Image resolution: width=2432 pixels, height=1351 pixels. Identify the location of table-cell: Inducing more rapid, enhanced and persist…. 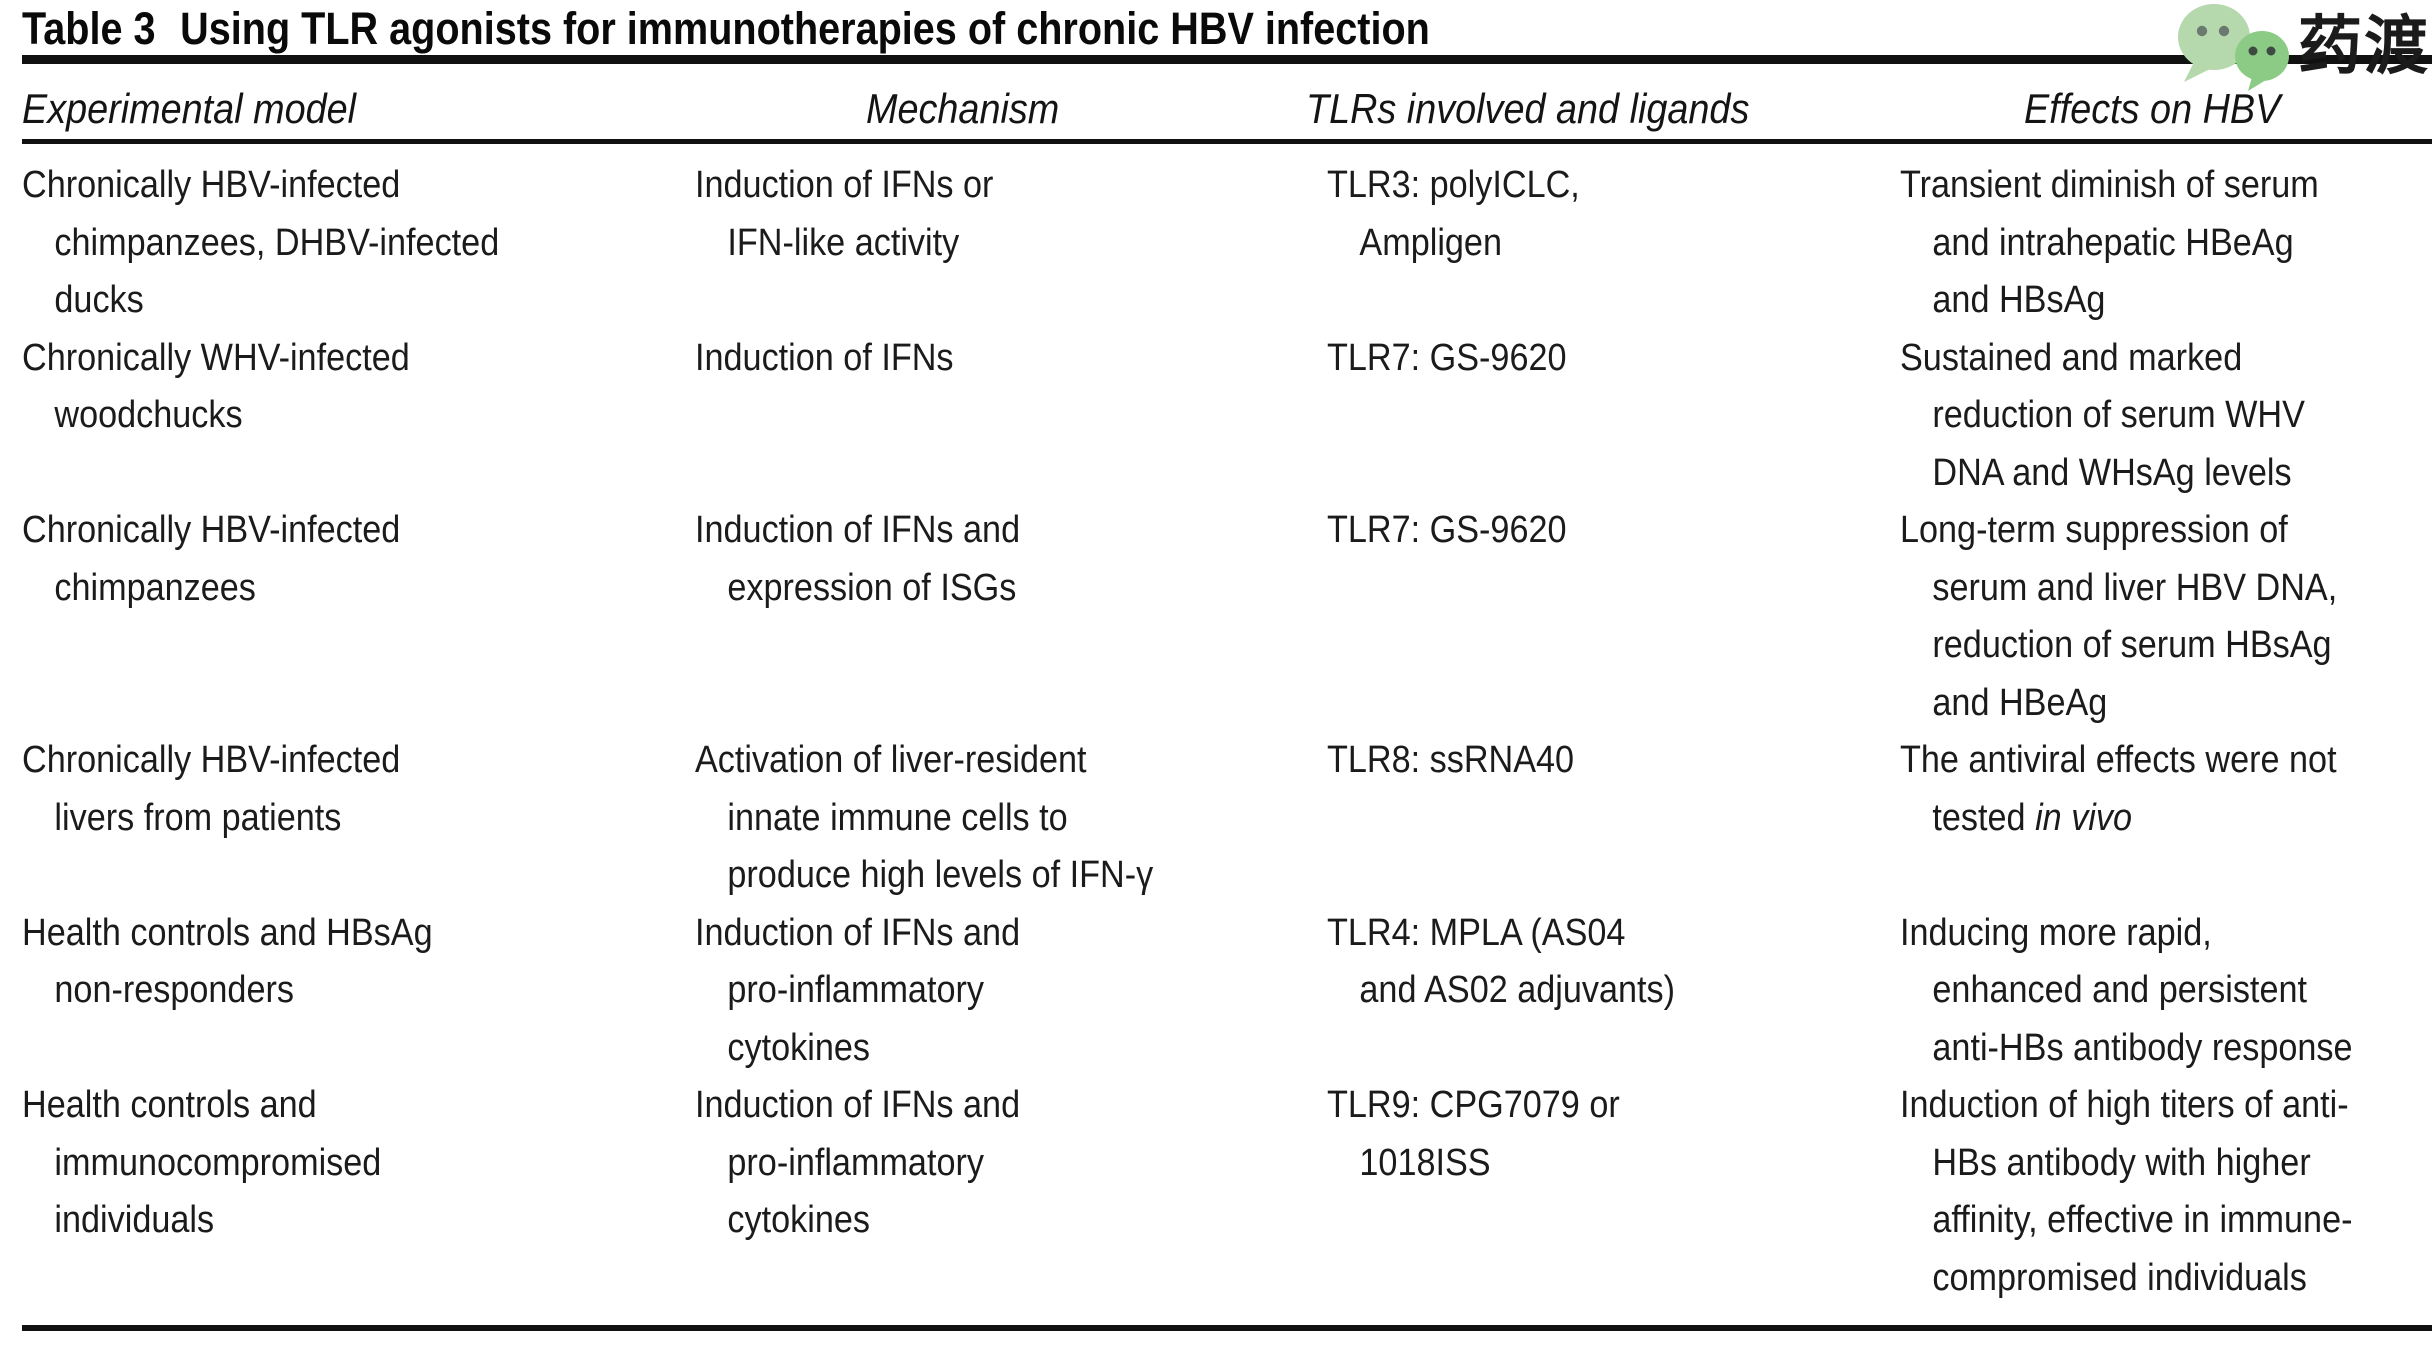
(2126, 990).